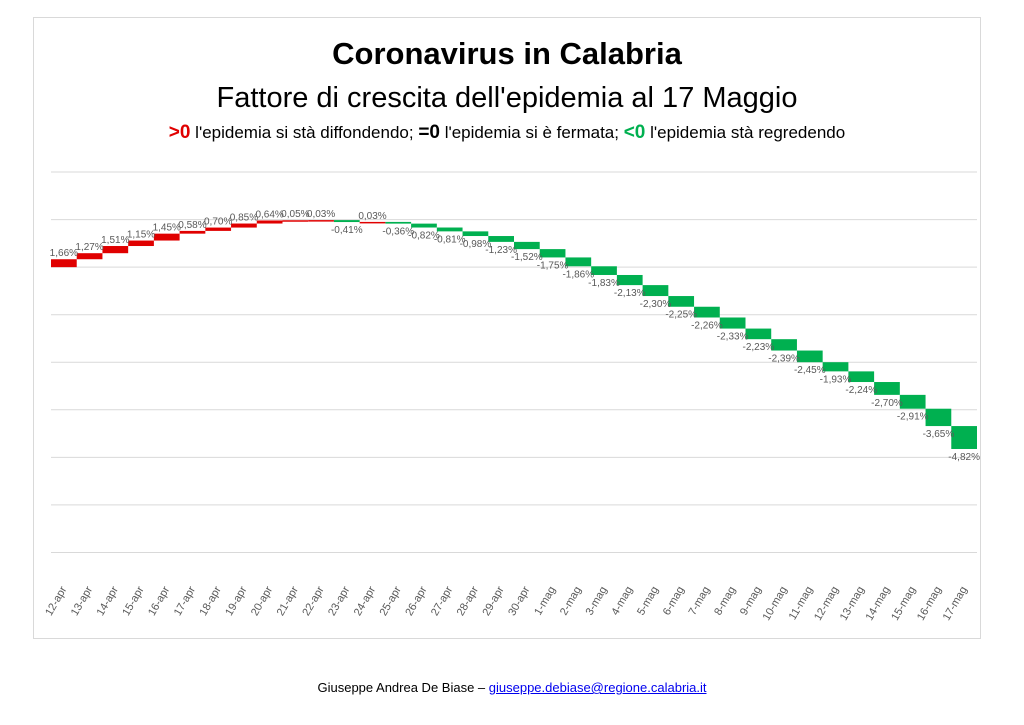 This screenshot has height=725, width=1024. I want to click on x-tick-label: 29-apr, so click(493, 601).